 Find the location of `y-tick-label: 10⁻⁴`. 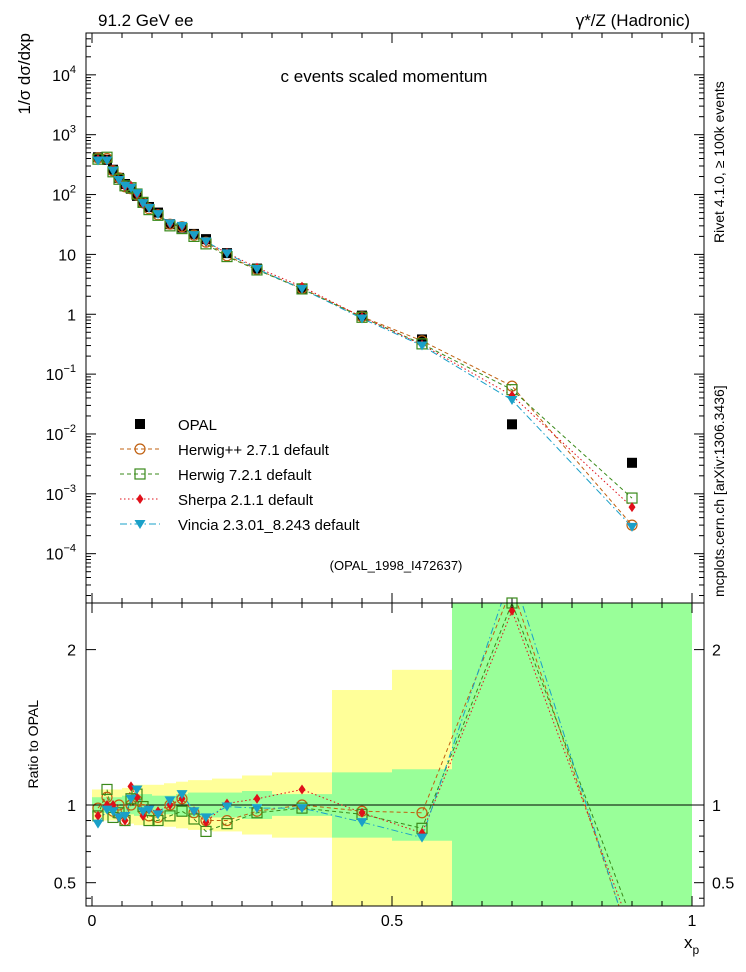

y-tick-label: 10⁻⁴ is located at coordinates (61, 553).